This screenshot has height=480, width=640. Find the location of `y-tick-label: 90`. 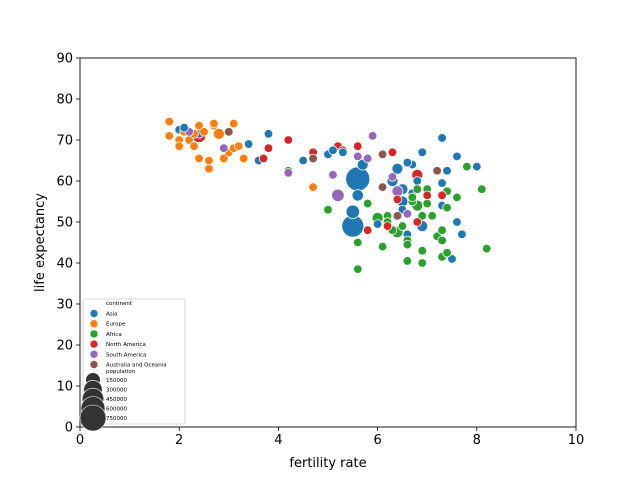

y-tick-label: 90 is located at coordinates (64, 59).